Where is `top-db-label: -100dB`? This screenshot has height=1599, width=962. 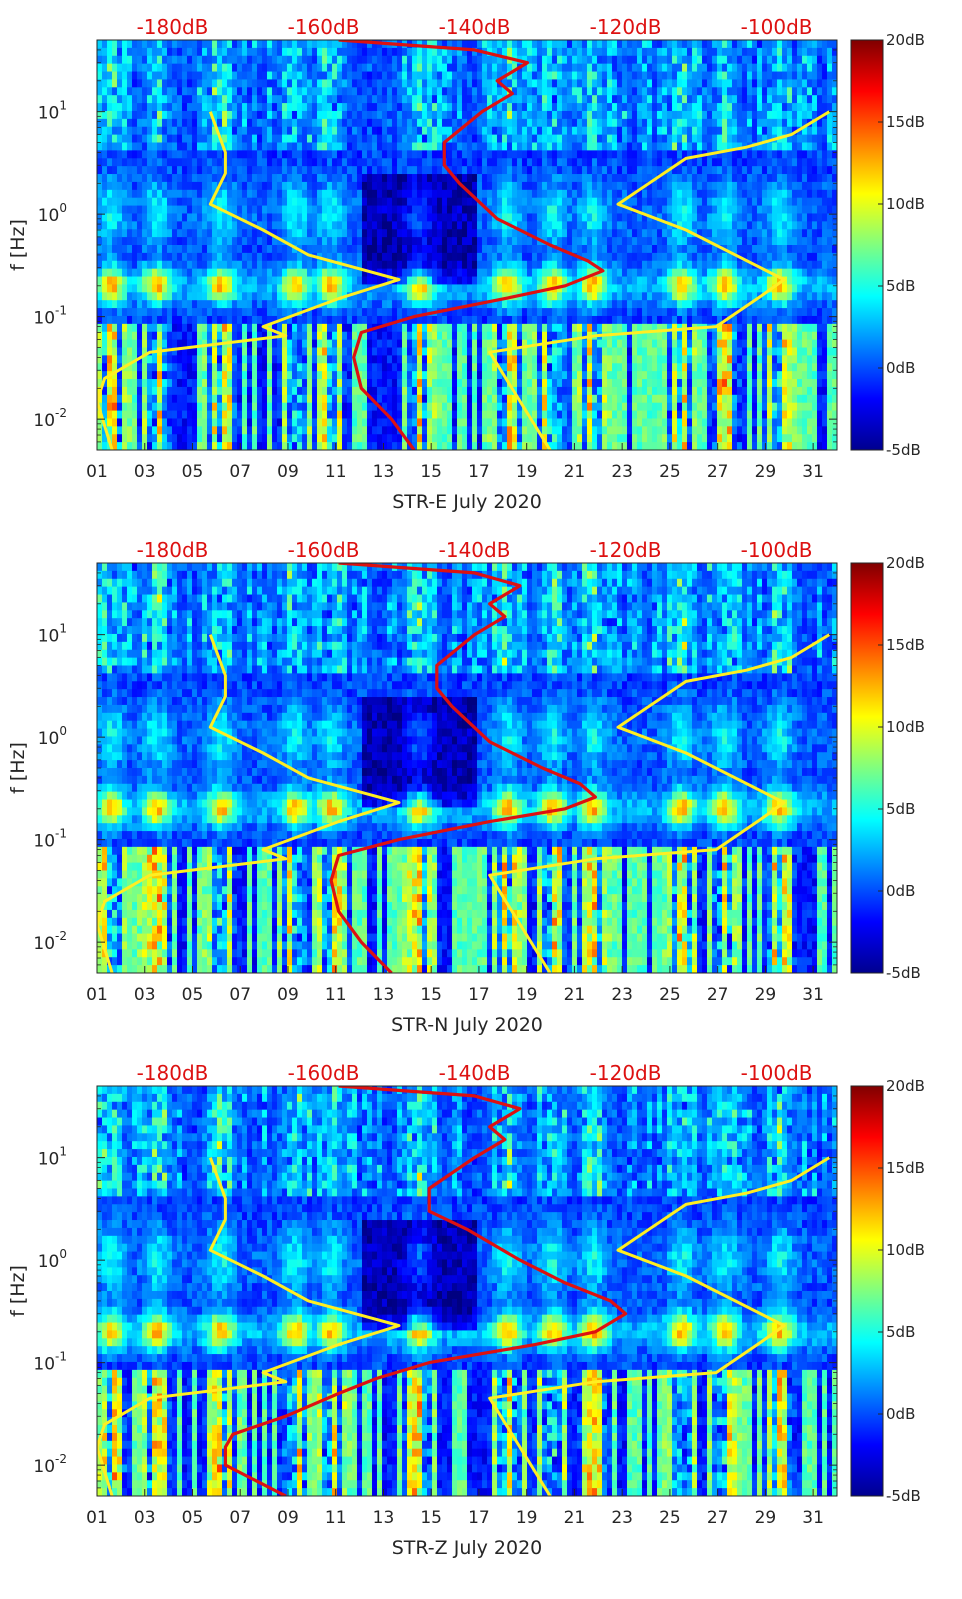 top-db-label: -100dB is located at coordinates (777, 1073).